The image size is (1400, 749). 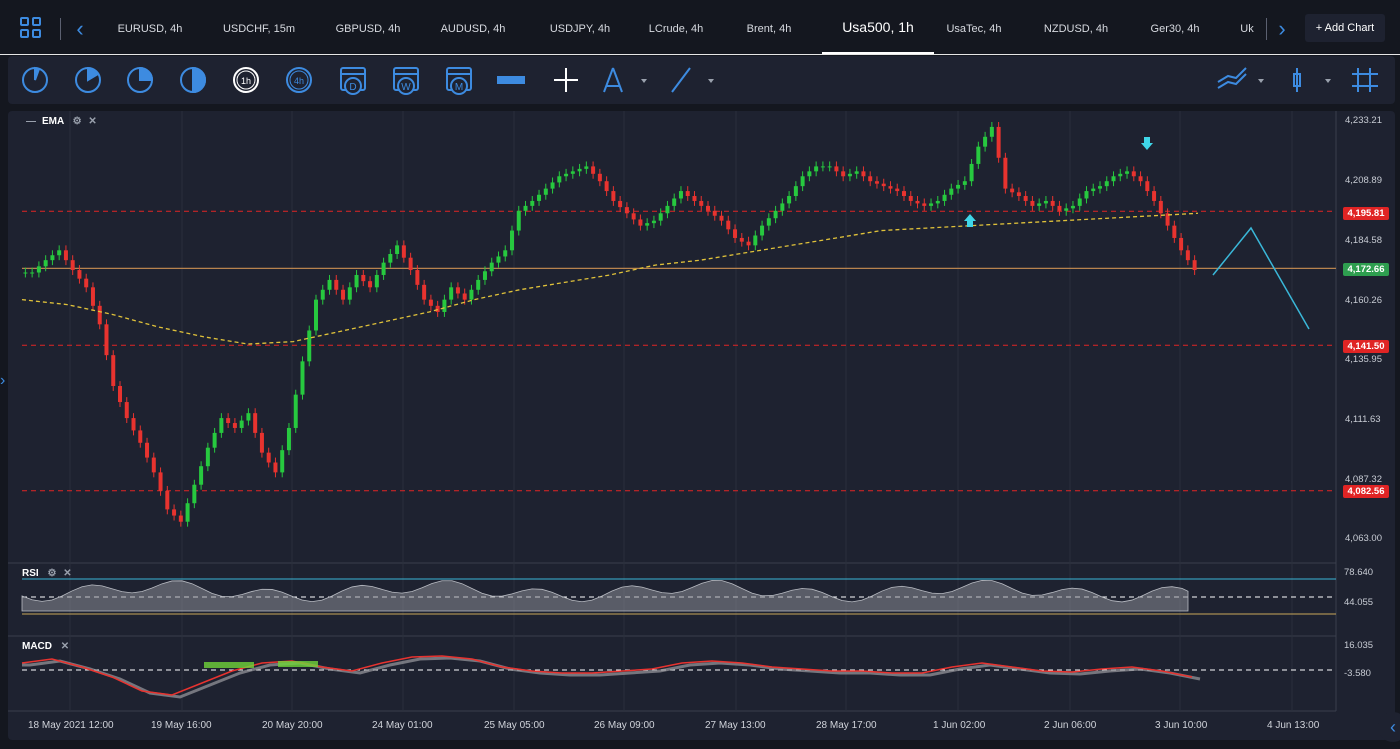 What do you see at coordinates (88, 79) in the screenshot?
I see `clock-third-icon` at bounding box center [88, 79].